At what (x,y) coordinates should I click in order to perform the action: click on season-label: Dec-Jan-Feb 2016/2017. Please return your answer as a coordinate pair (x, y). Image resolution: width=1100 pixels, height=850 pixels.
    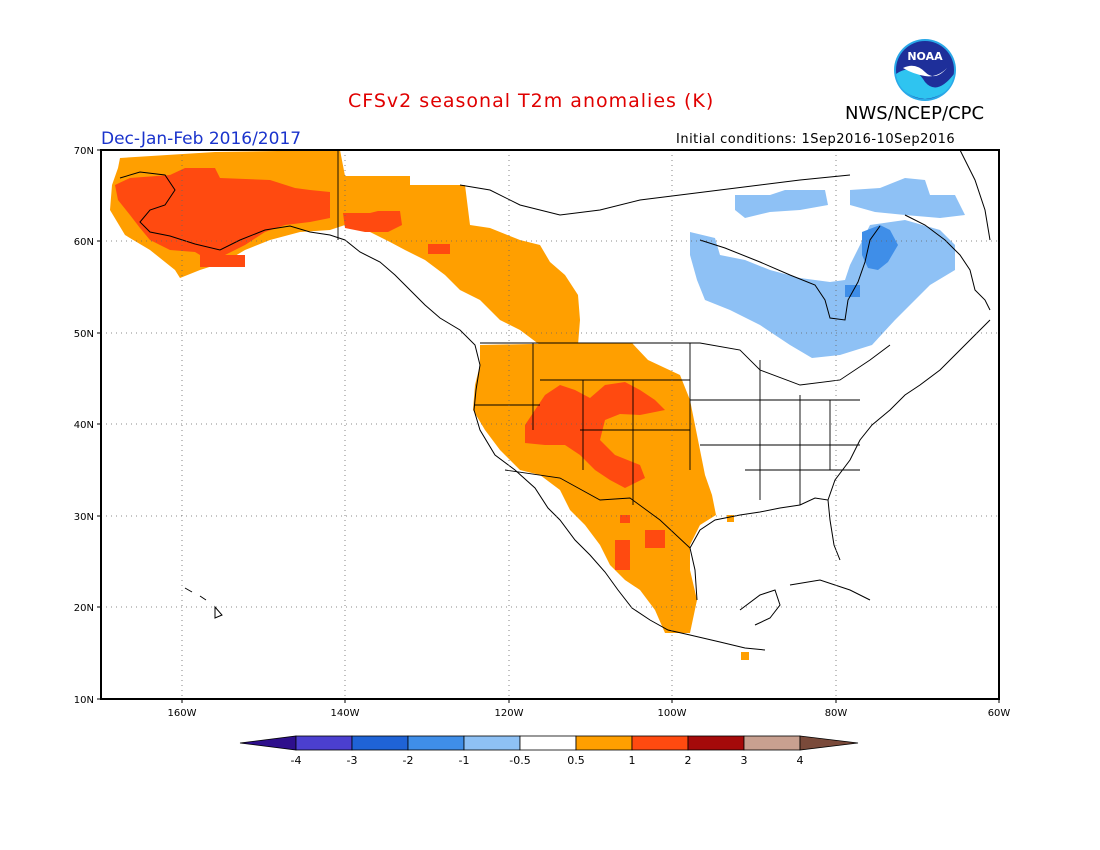
    Looking at the image, I should click on (201, 139).